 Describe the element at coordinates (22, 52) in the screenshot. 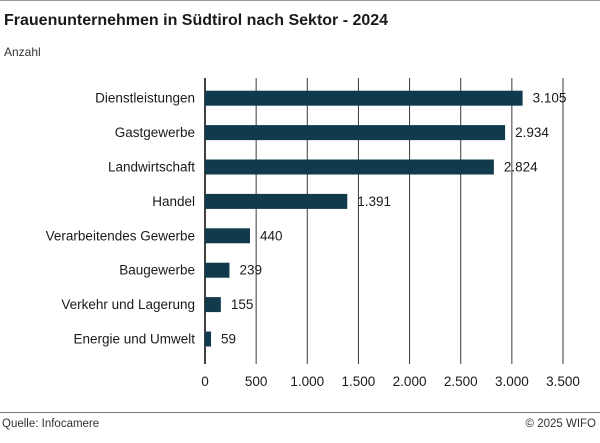

I see `chart-subtitle: Anzahl` at that location.